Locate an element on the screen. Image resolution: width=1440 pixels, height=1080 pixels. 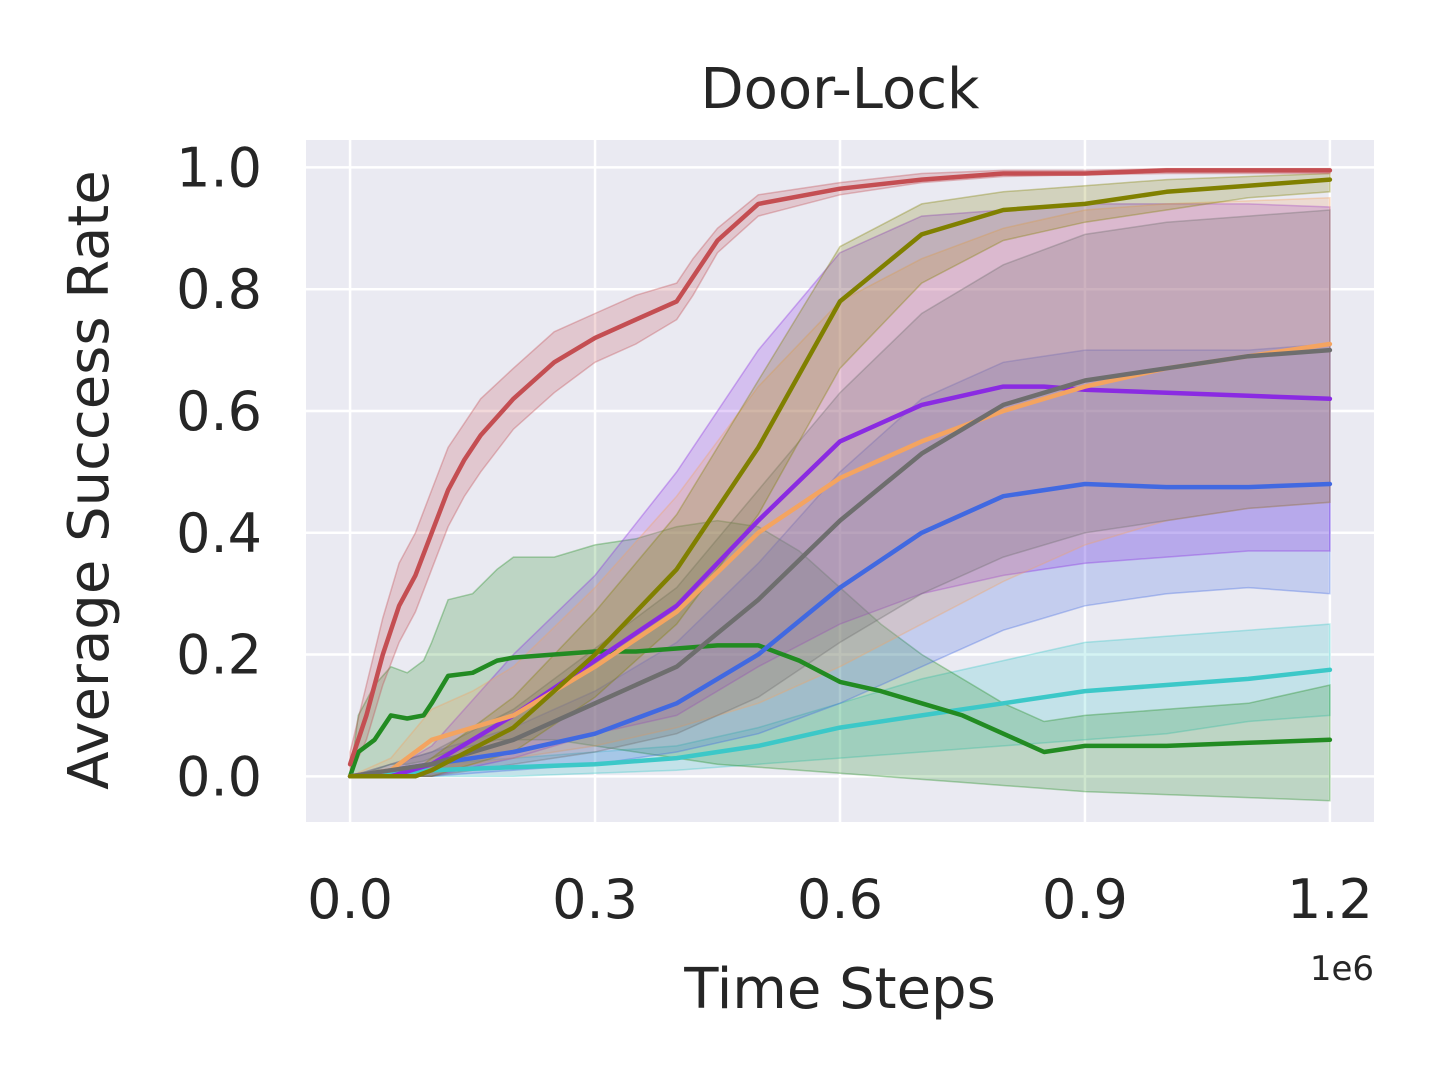
y-tick-label: 0.4 is located at coordinates (219, 533).